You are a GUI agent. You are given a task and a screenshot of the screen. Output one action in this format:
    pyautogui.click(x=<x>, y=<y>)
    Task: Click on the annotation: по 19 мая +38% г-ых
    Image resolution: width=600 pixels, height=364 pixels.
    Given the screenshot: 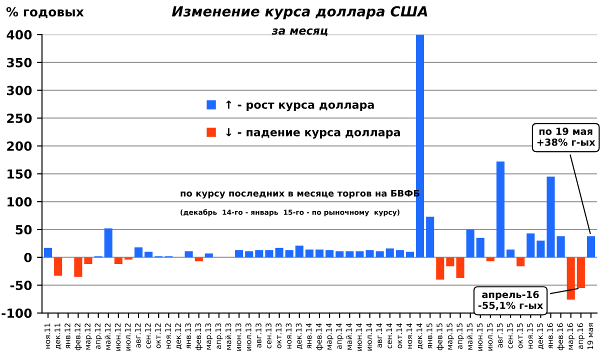 What is the action you would take?
    pyautogui.click(x=566, y=137)
    